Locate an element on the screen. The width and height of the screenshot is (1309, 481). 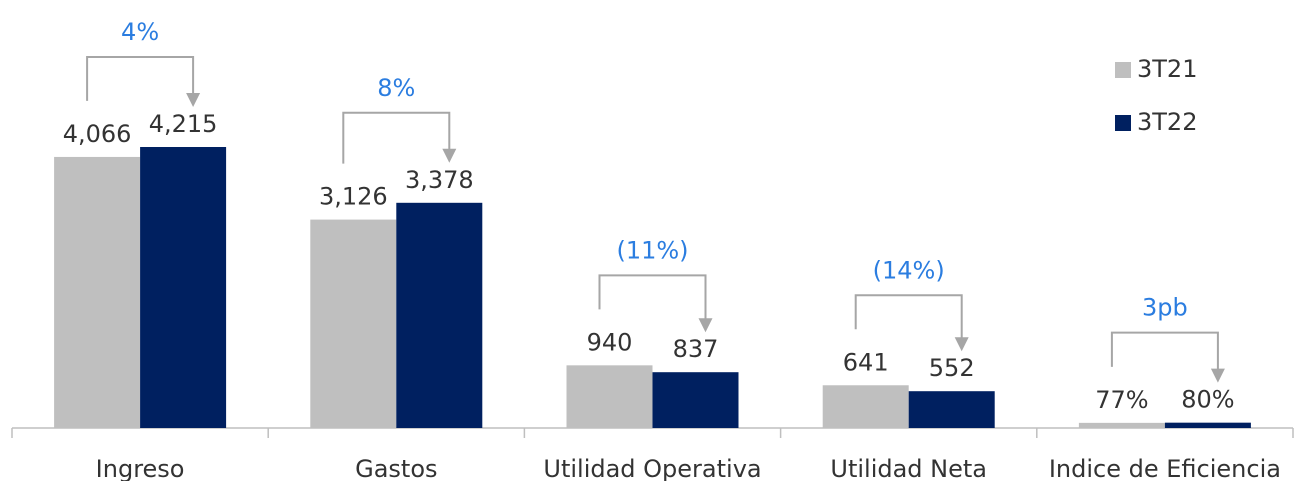
value-label: 4,215 is located at coordinates (183, 124).